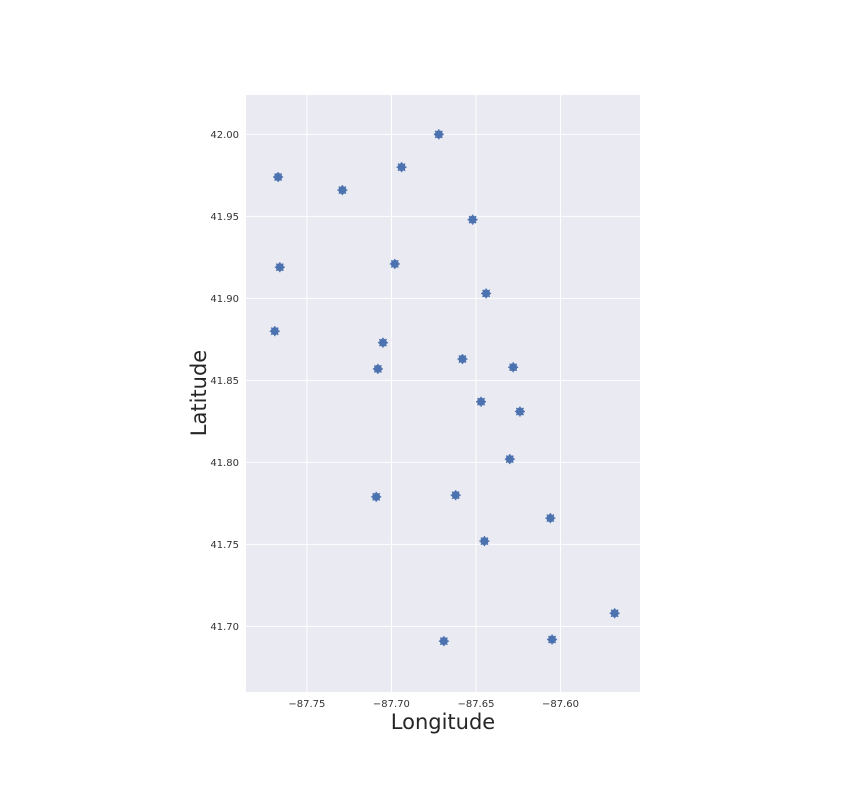  I want to click on x-axis-label: Longitude, so click(443, 722).